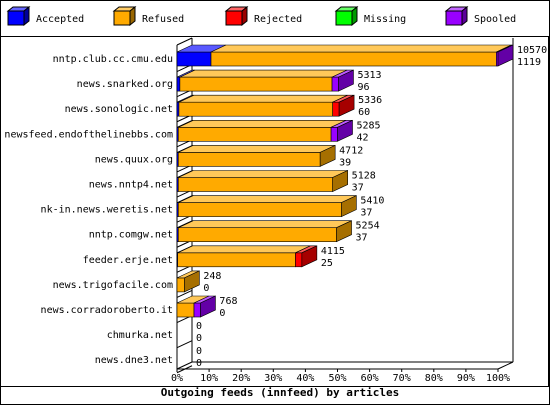 The width and height of the screenshot is (550, 405). Describe the element at coordinates (280, 392) in the screenshot. I see `x-axis-title: Outgoing feeds (innfeed) by articles` at that location.